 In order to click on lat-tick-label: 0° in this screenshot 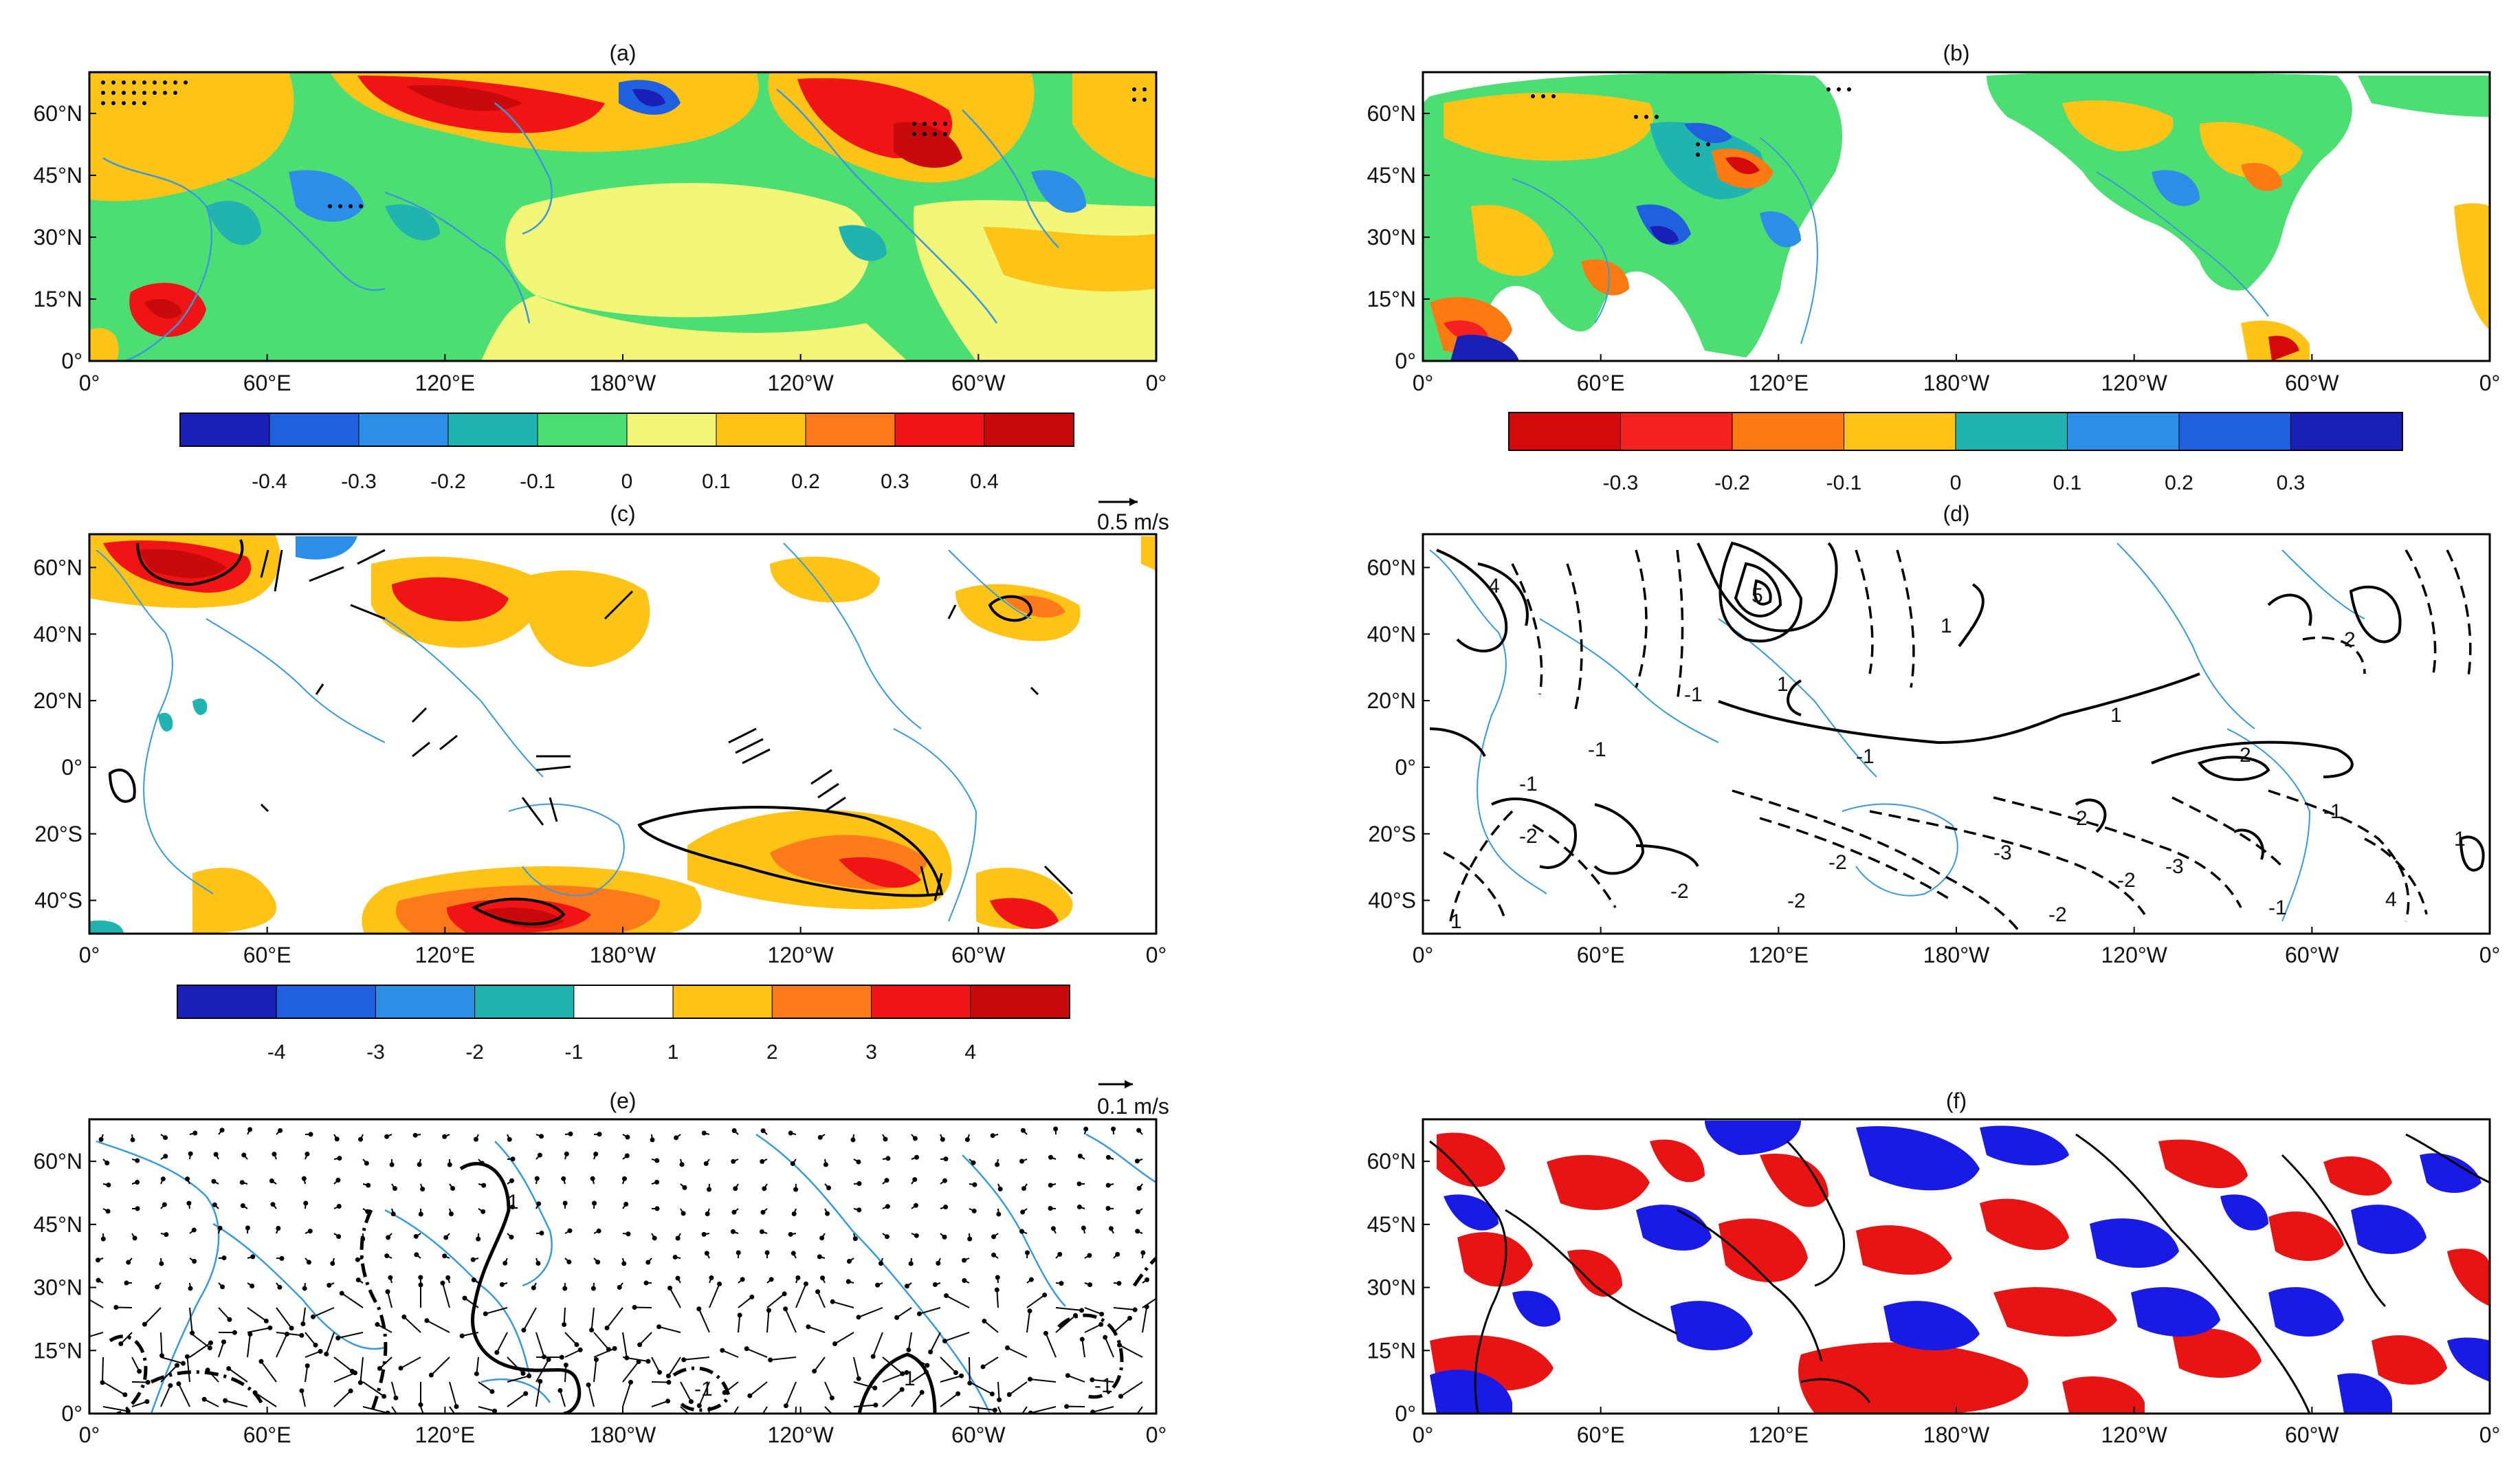, I will do `click(1405, 361)`.